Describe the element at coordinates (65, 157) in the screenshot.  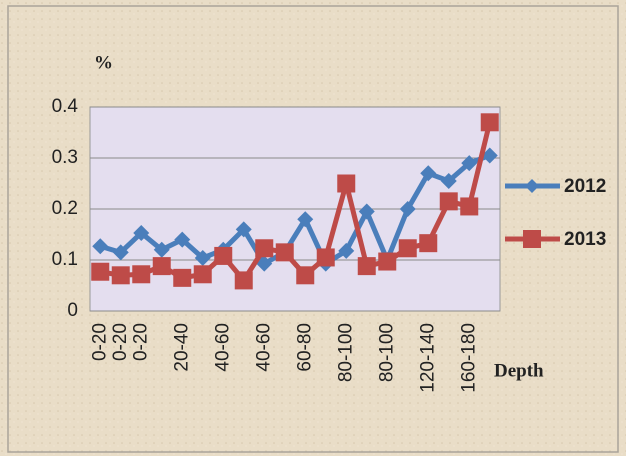
I see `y-tick-label: 0.3` at that location.